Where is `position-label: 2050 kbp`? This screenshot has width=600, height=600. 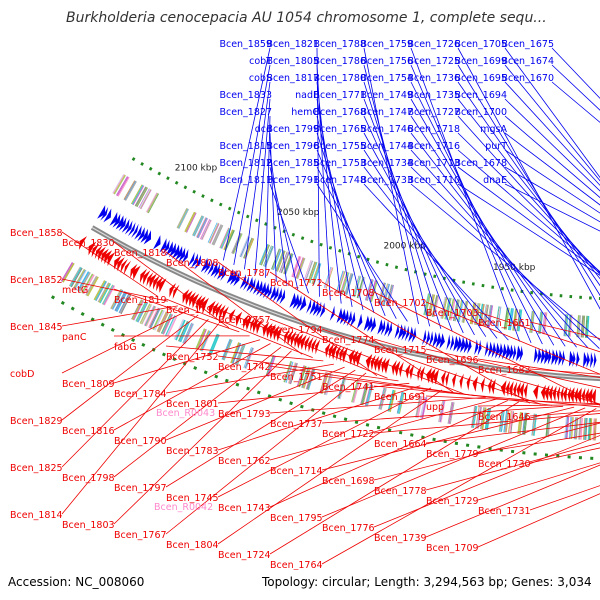 position-label: 2050 kbp is located at coordinates (298, 213).